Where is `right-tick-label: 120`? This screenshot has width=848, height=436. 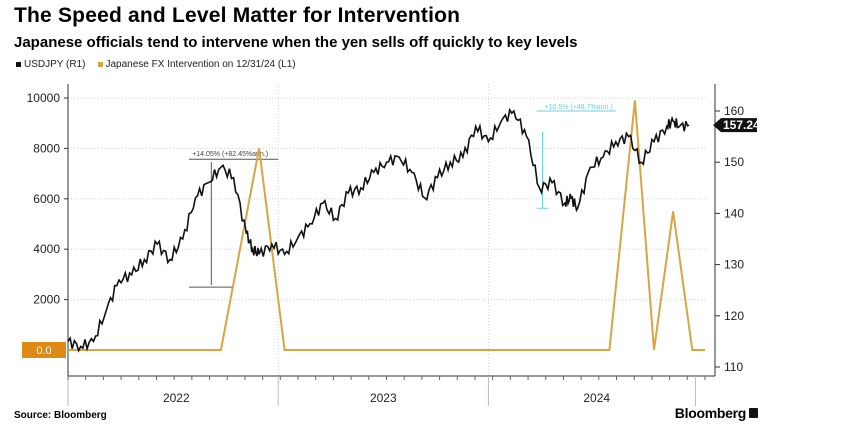 right-tick-label: 120 is located at coordinates (734, 316).